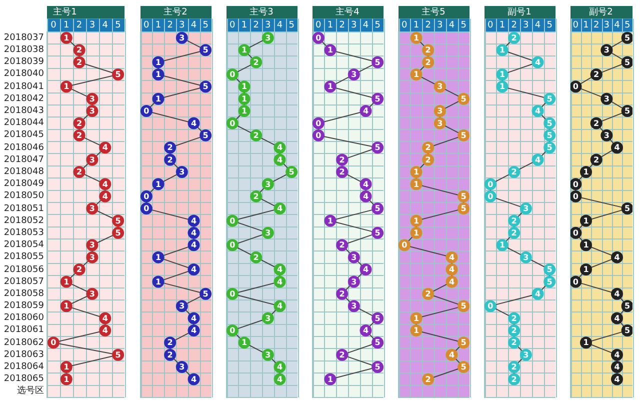 Image resolution: width=640 pixels, height=406 pixels. What do you see at coordinates (65, 12) in the screenshot?
I see `chart-title: 主号1` at bounding box center [65, 12].